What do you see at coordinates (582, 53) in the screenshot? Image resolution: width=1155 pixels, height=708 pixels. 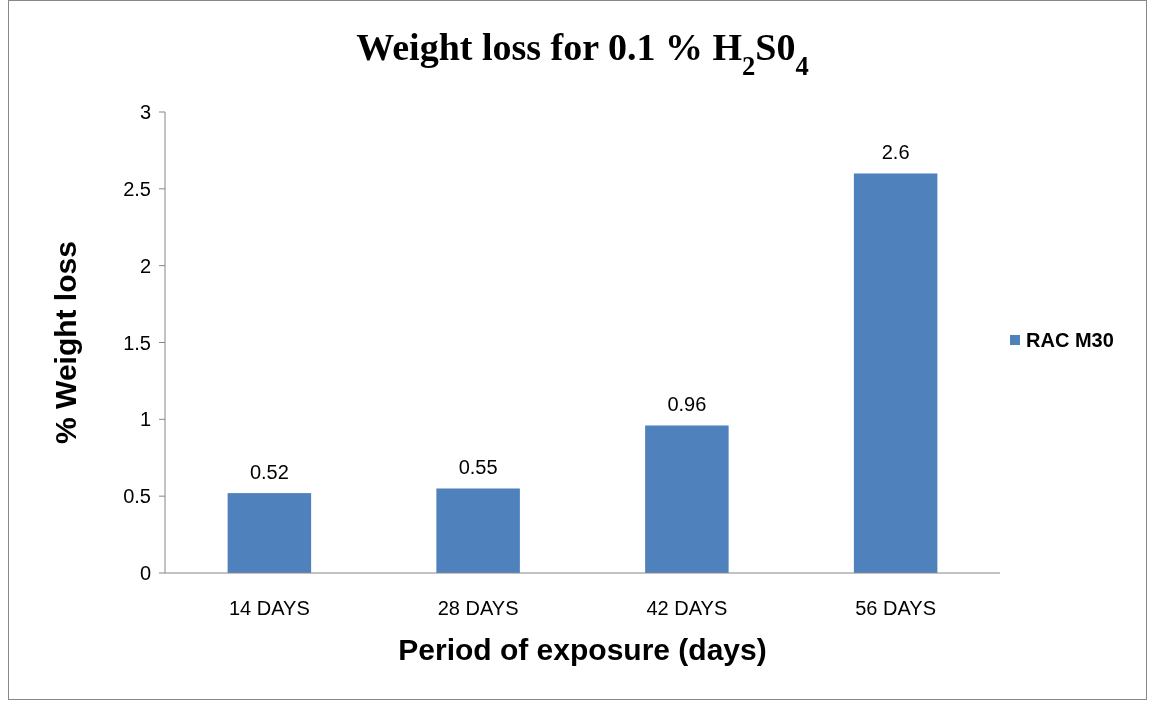 I see `chart-title: Weight loss for 0.1 % H$_{2}$S0$_{4}$` at bounding box center [582, 53].